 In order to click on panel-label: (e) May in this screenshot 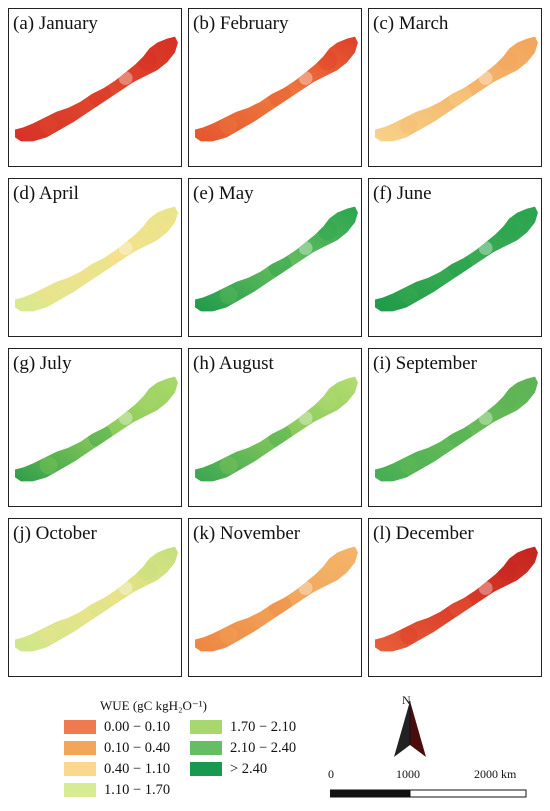, I will do `click(223, 193)`.